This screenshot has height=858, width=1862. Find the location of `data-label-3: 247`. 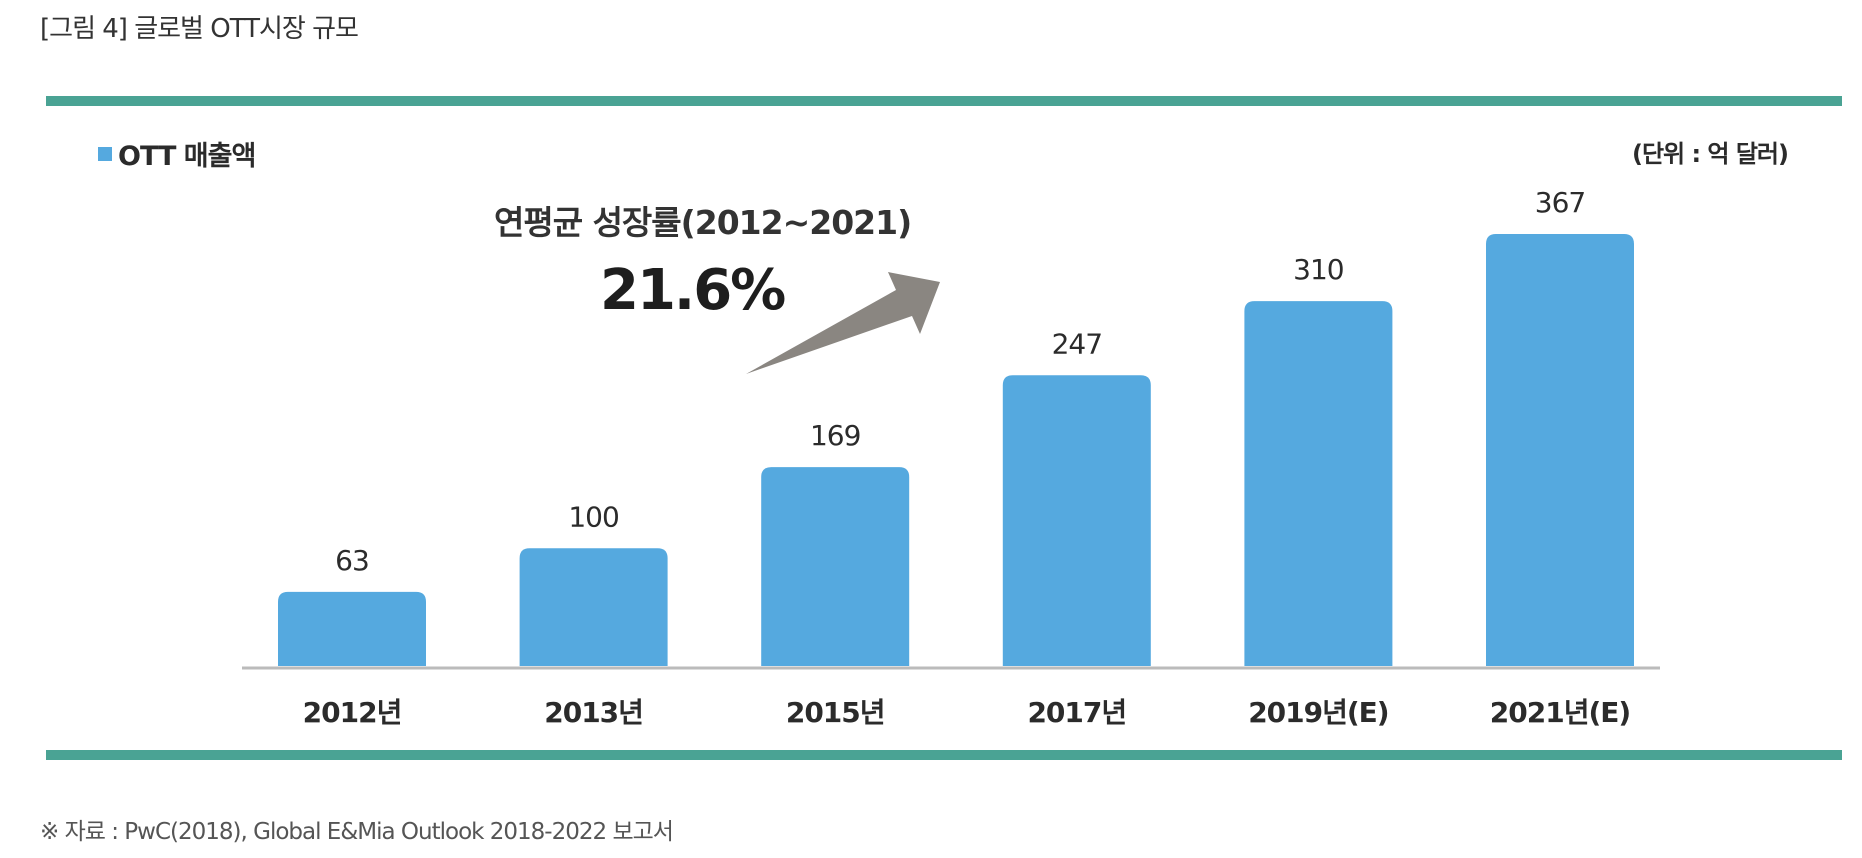

data-label-3: 247 is located at coordinates (1077, 343).